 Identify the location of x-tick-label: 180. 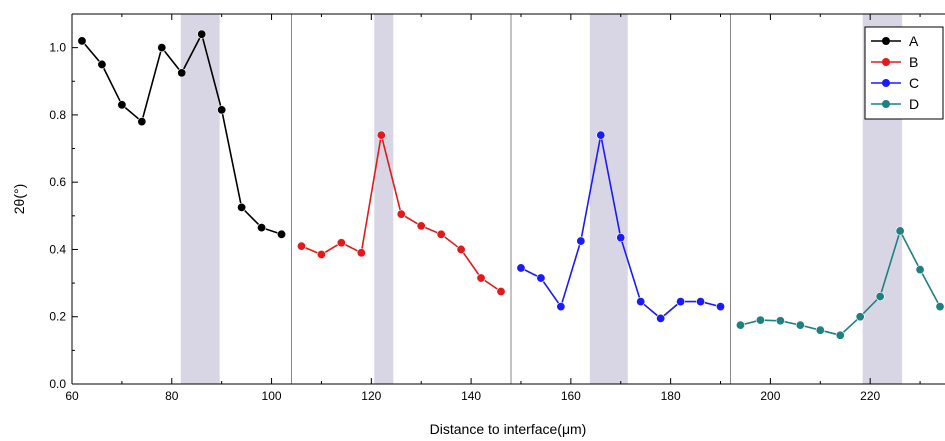
(671, 396).